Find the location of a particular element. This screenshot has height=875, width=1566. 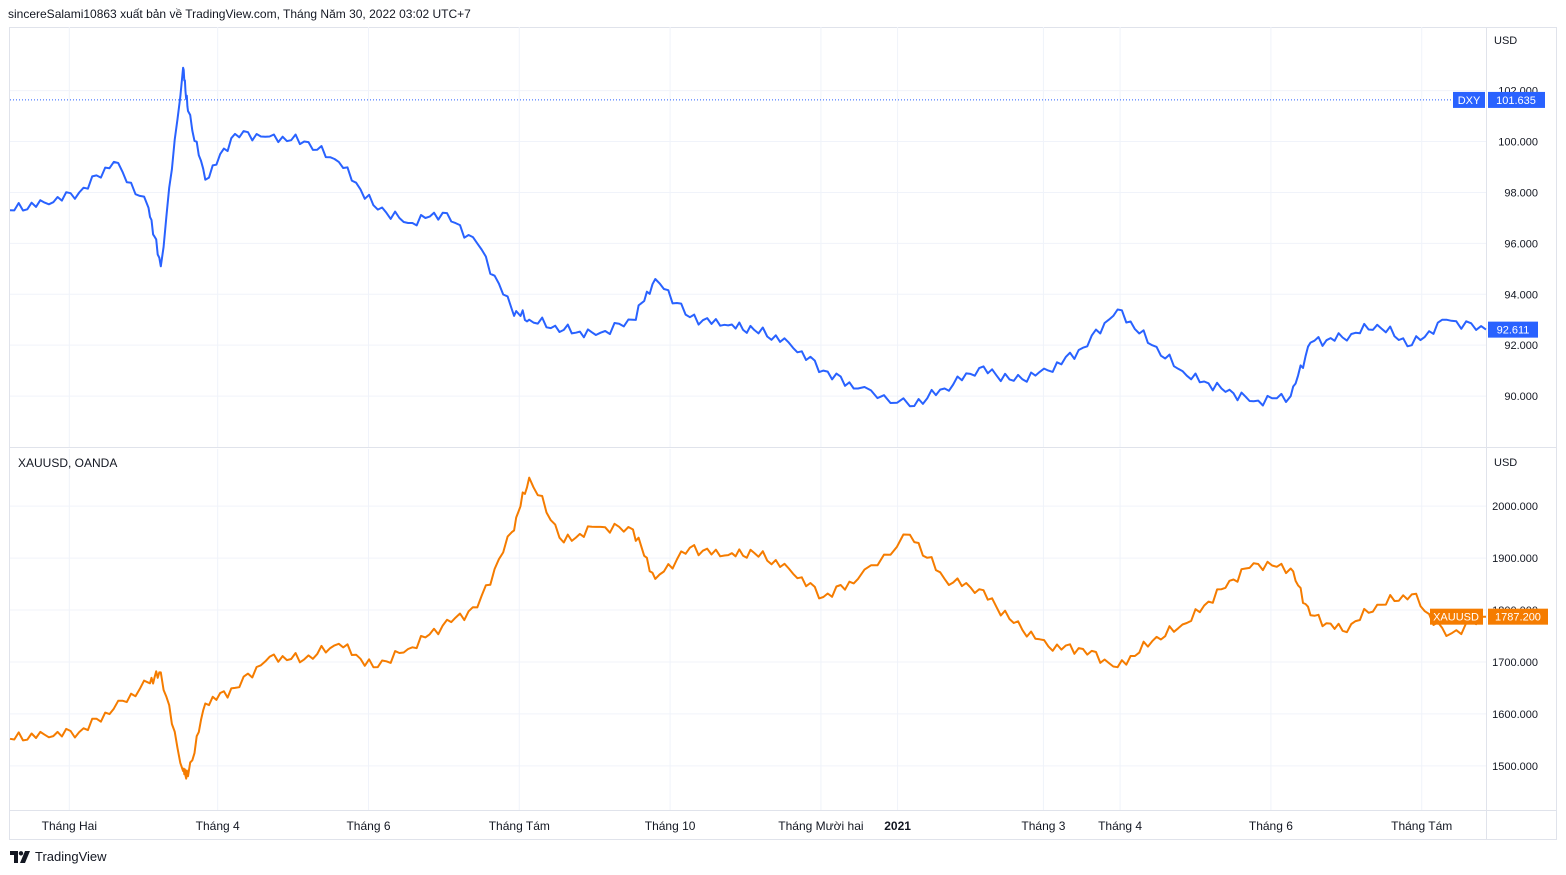

last-value-label: 1787.200 is located at coordinates (1518, 618).